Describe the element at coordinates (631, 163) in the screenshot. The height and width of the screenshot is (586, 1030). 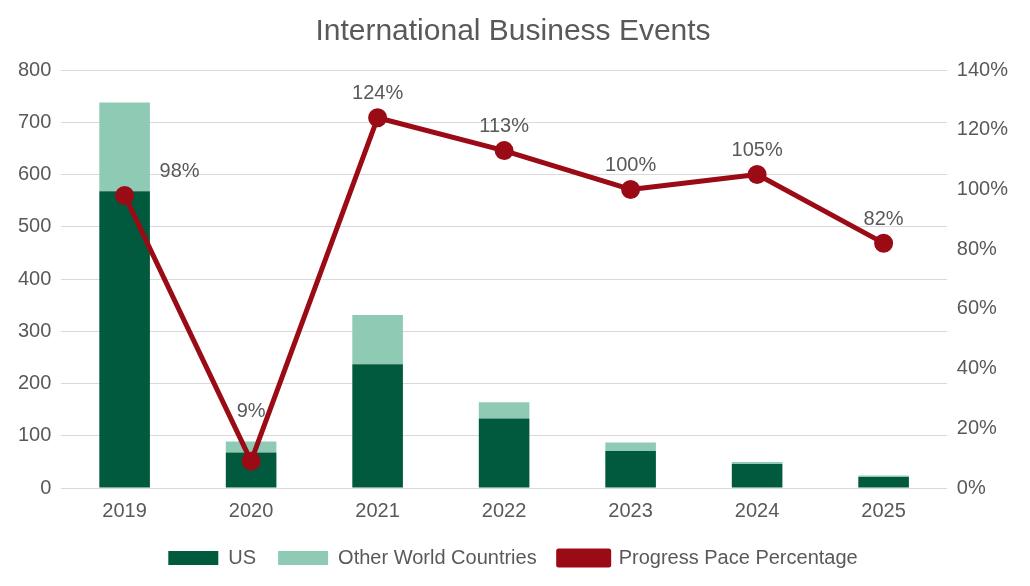
I see `data-label: 100%` at that location.